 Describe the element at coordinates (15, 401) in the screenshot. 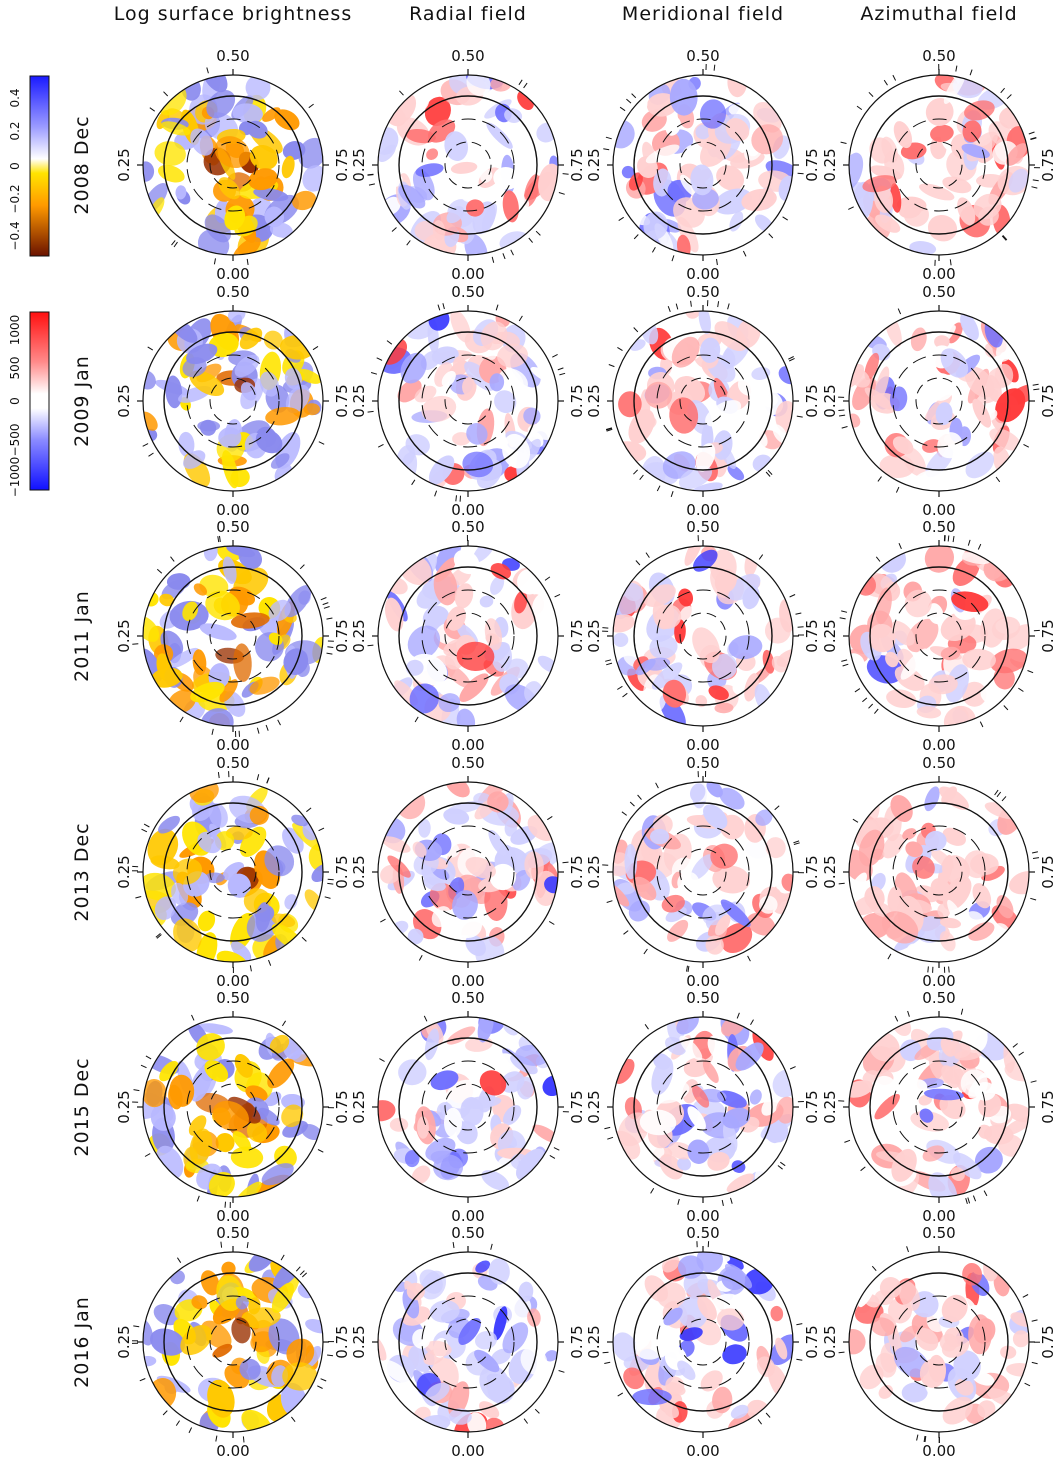

I see `colorbar-field-tick: 0` at that location.